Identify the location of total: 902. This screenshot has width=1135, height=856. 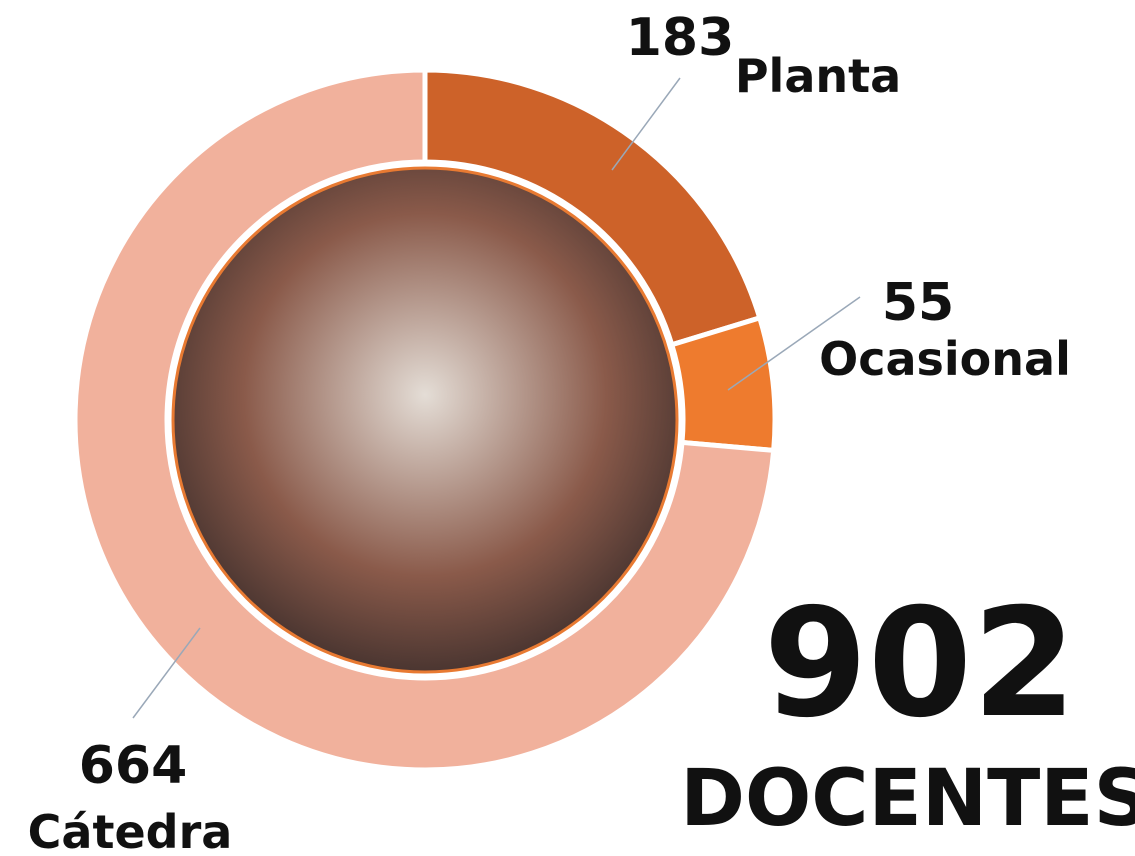
(919, 664).